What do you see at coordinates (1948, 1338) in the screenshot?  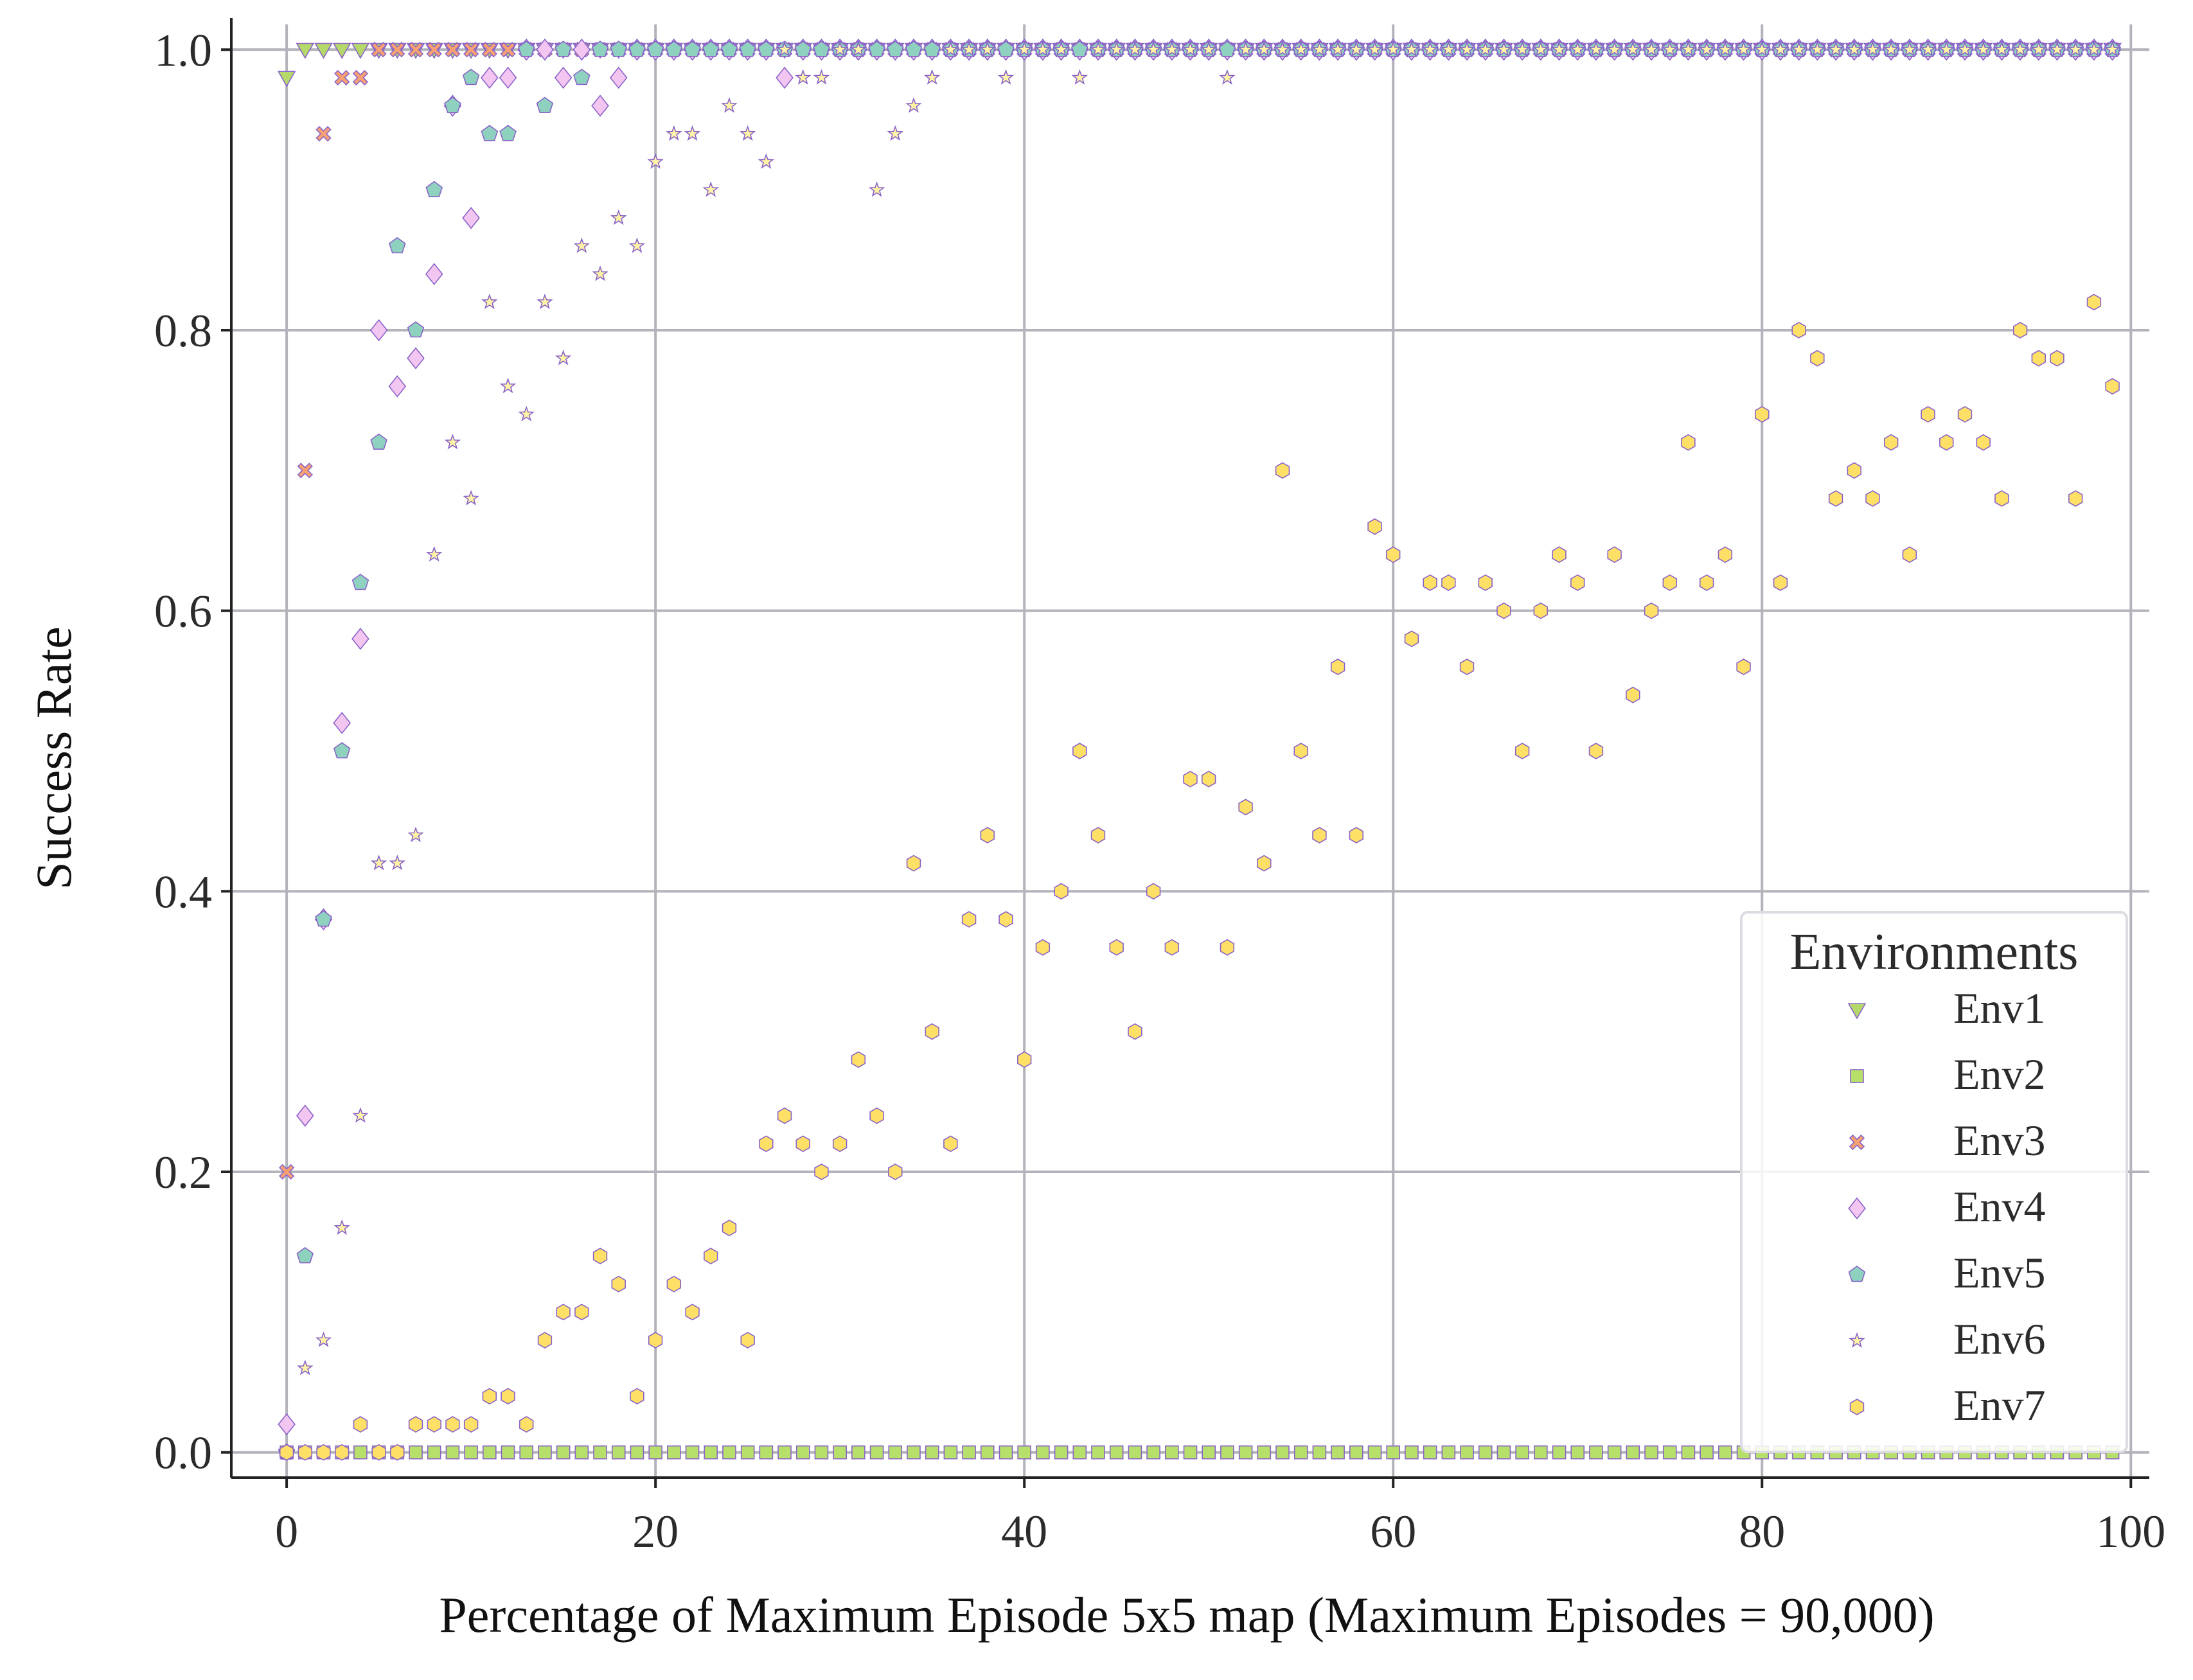 I see `legend-item-env6: Env6` at bounding box center [1948, 1338].